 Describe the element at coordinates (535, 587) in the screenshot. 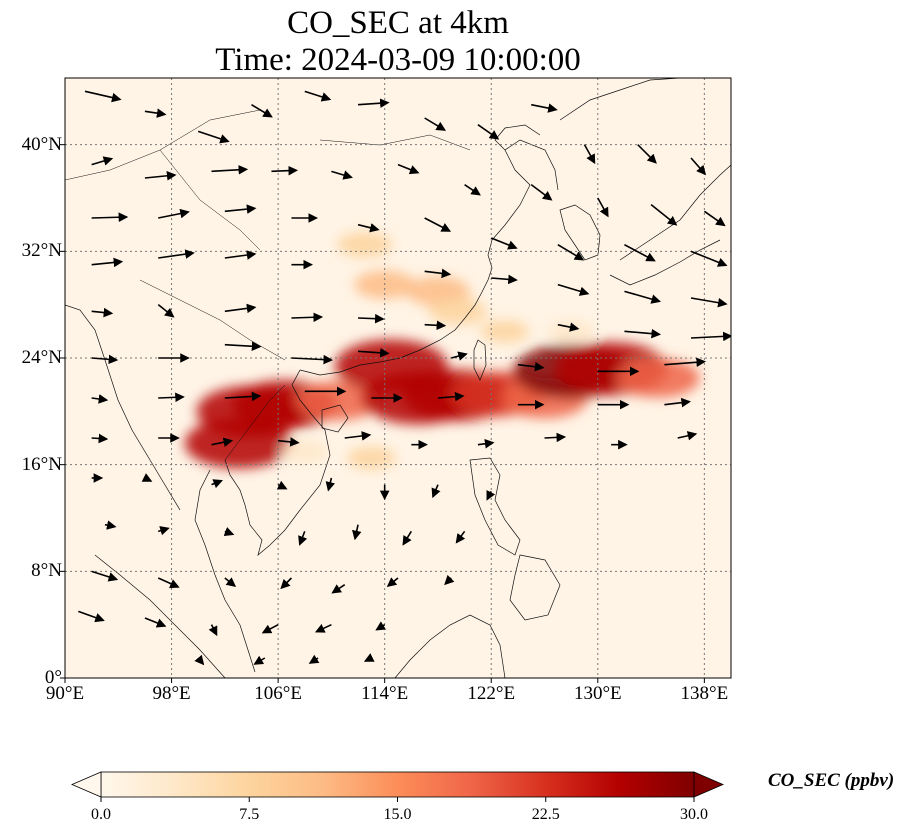

I see `coastline-philippines-south` at that location.